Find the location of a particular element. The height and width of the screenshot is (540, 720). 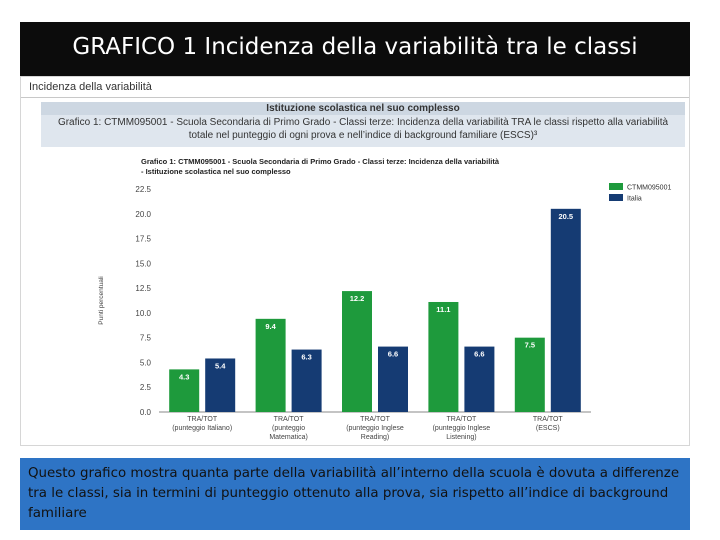

category-label: Matematica) is located at coordinates (288, 437).